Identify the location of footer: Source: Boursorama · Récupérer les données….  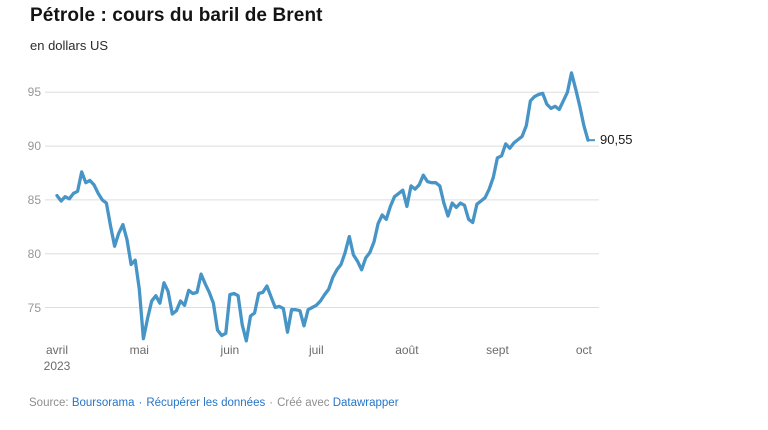
(214, 403).